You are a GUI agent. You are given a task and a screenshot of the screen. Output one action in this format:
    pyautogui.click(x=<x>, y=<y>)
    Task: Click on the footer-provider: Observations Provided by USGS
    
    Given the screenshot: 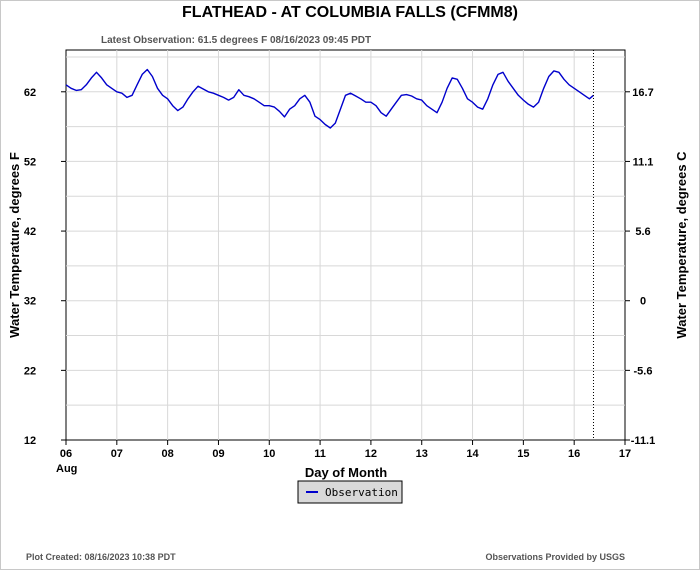 What is the action you would take?
    pyautogui.click(x=555, y=557)
    